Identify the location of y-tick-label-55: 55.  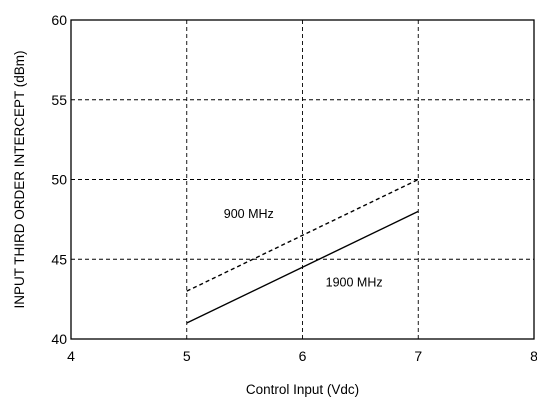
(59, 100).